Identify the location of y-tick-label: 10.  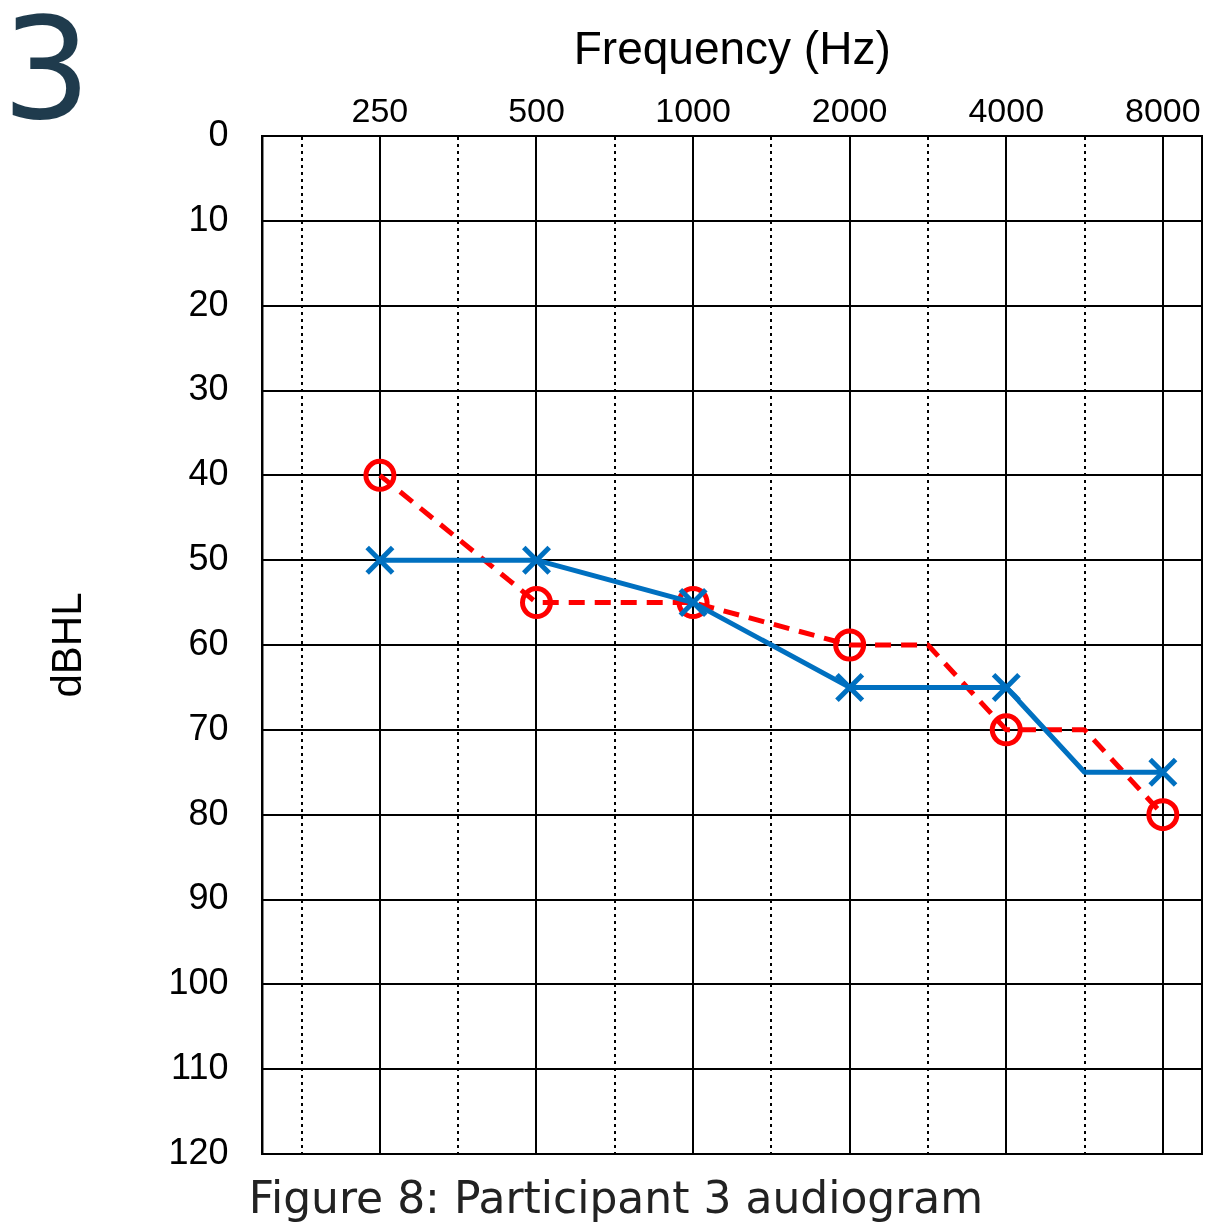
(208, 218).